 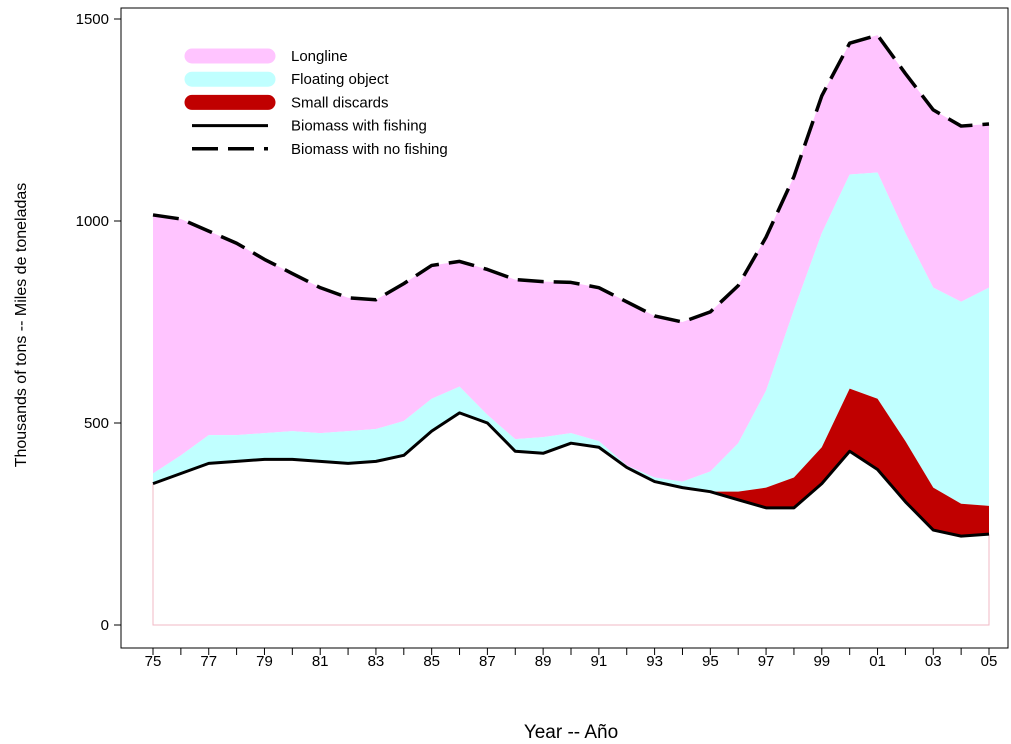 I want to click on x-tick-label: 85, so click(x=431, y=661).